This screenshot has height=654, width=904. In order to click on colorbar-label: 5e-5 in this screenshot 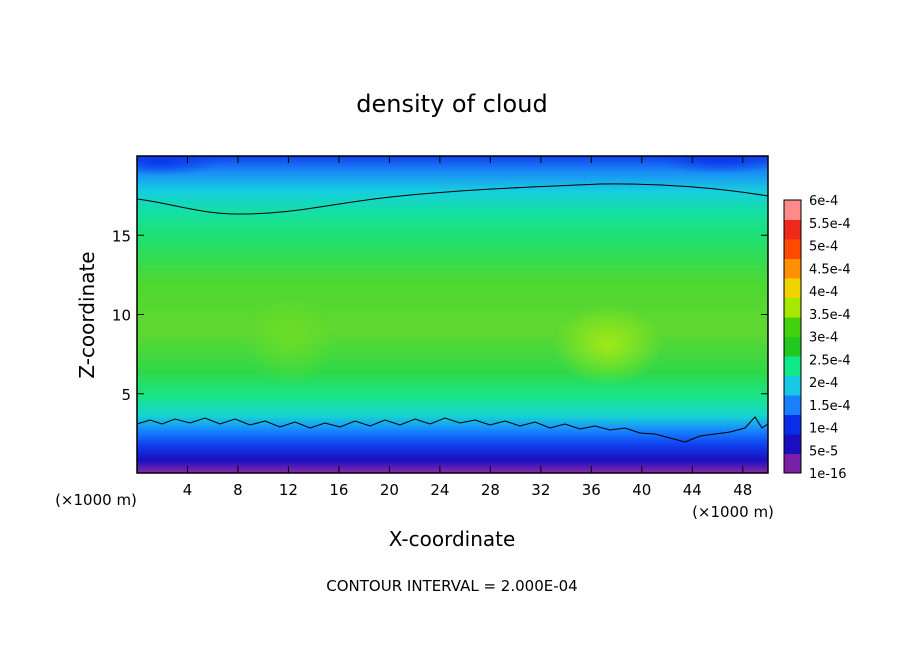, I will do `click(823, 451)`.